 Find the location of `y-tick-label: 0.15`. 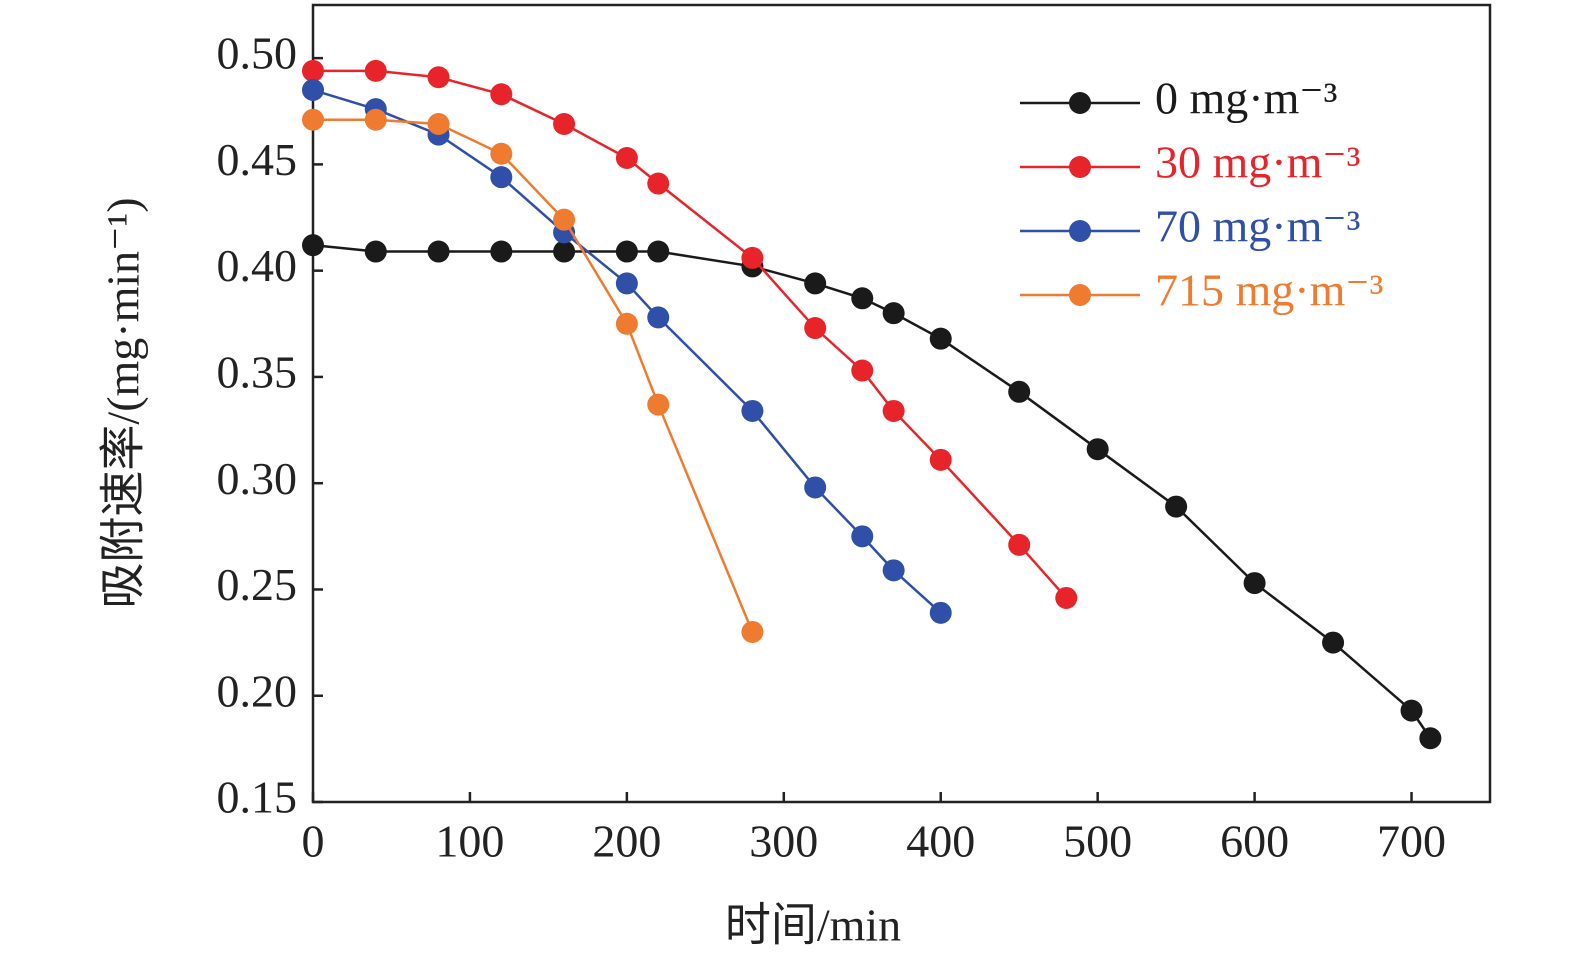

y-tick-label: 0.15 is located at coordinates (257, 797).